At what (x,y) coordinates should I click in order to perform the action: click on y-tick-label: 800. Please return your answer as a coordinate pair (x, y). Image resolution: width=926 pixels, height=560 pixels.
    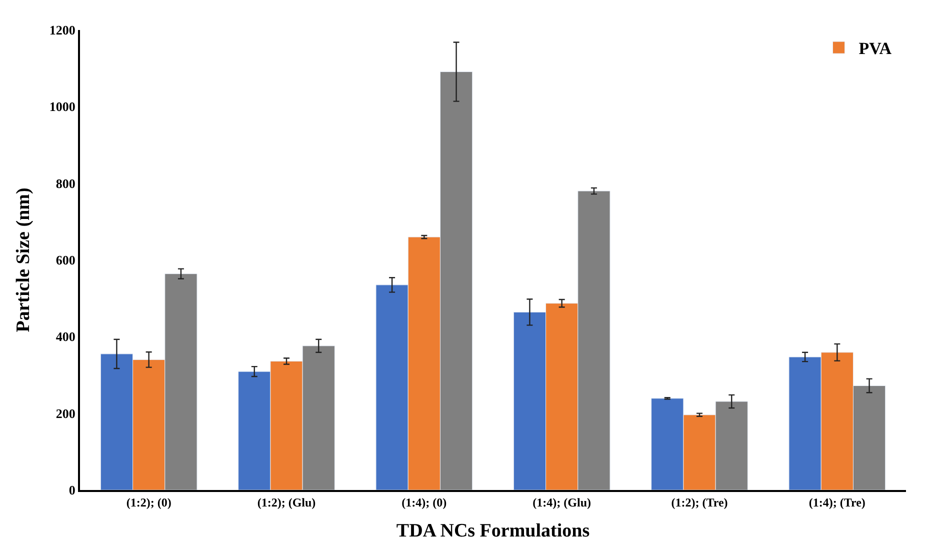
    Looking at the image, I should click on (66, 183).